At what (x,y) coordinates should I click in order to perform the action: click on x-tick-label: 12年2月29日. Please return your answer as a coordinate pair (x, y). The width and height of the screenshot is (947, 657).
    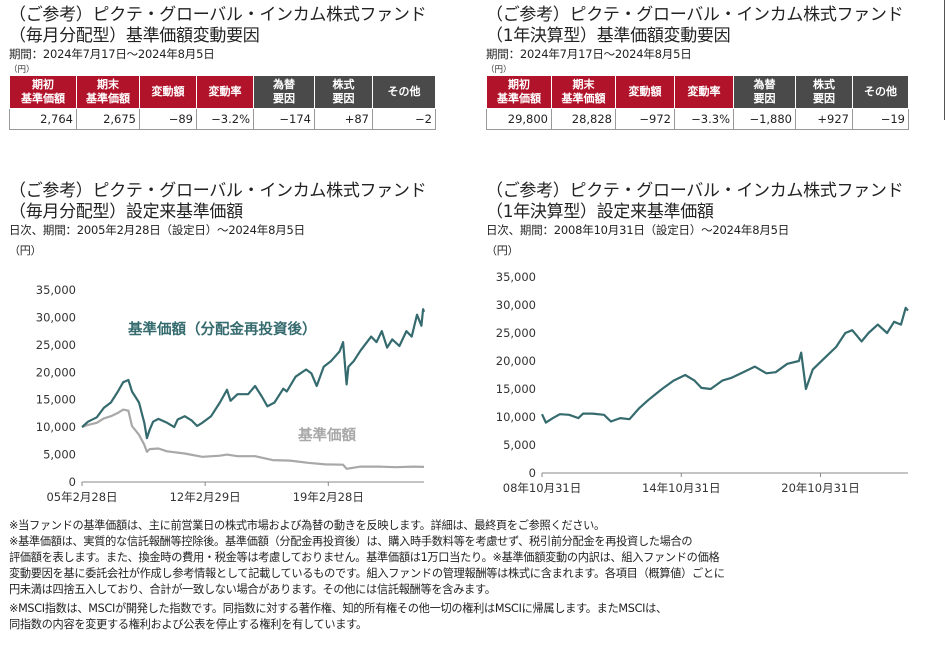
    Looking at the image, I should click on (205, 497).